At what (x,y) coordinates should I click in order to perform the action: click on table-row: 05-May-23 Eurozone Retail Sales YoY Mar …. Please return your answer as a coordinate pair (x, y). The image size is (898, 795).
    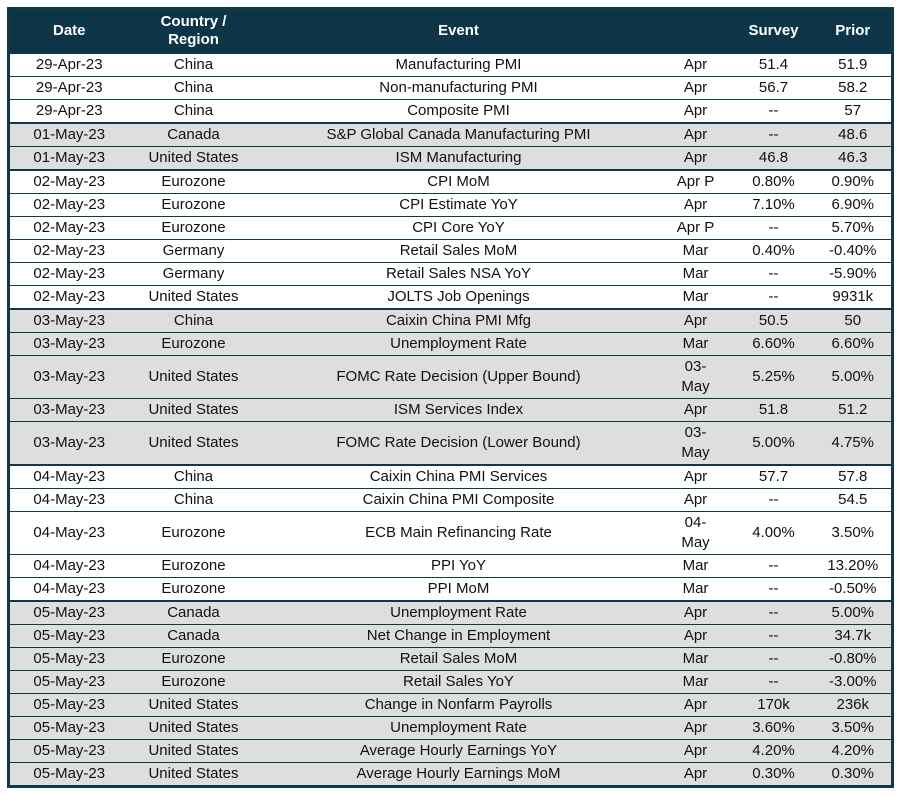
    Looking at the image, I should click on (450, 682).